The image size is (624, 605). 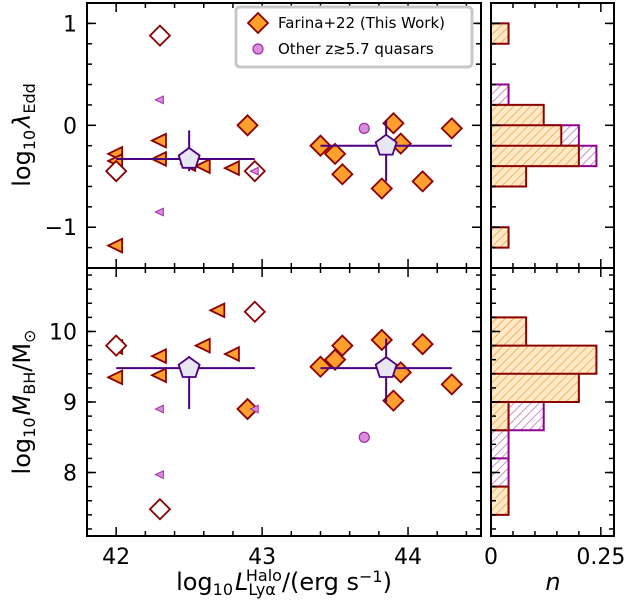 What do you see at coordinates (356, 49) in the screenshot?
I see `legend-label-other: Other z≳5.7 quasars` at bounding box center [356, 49].